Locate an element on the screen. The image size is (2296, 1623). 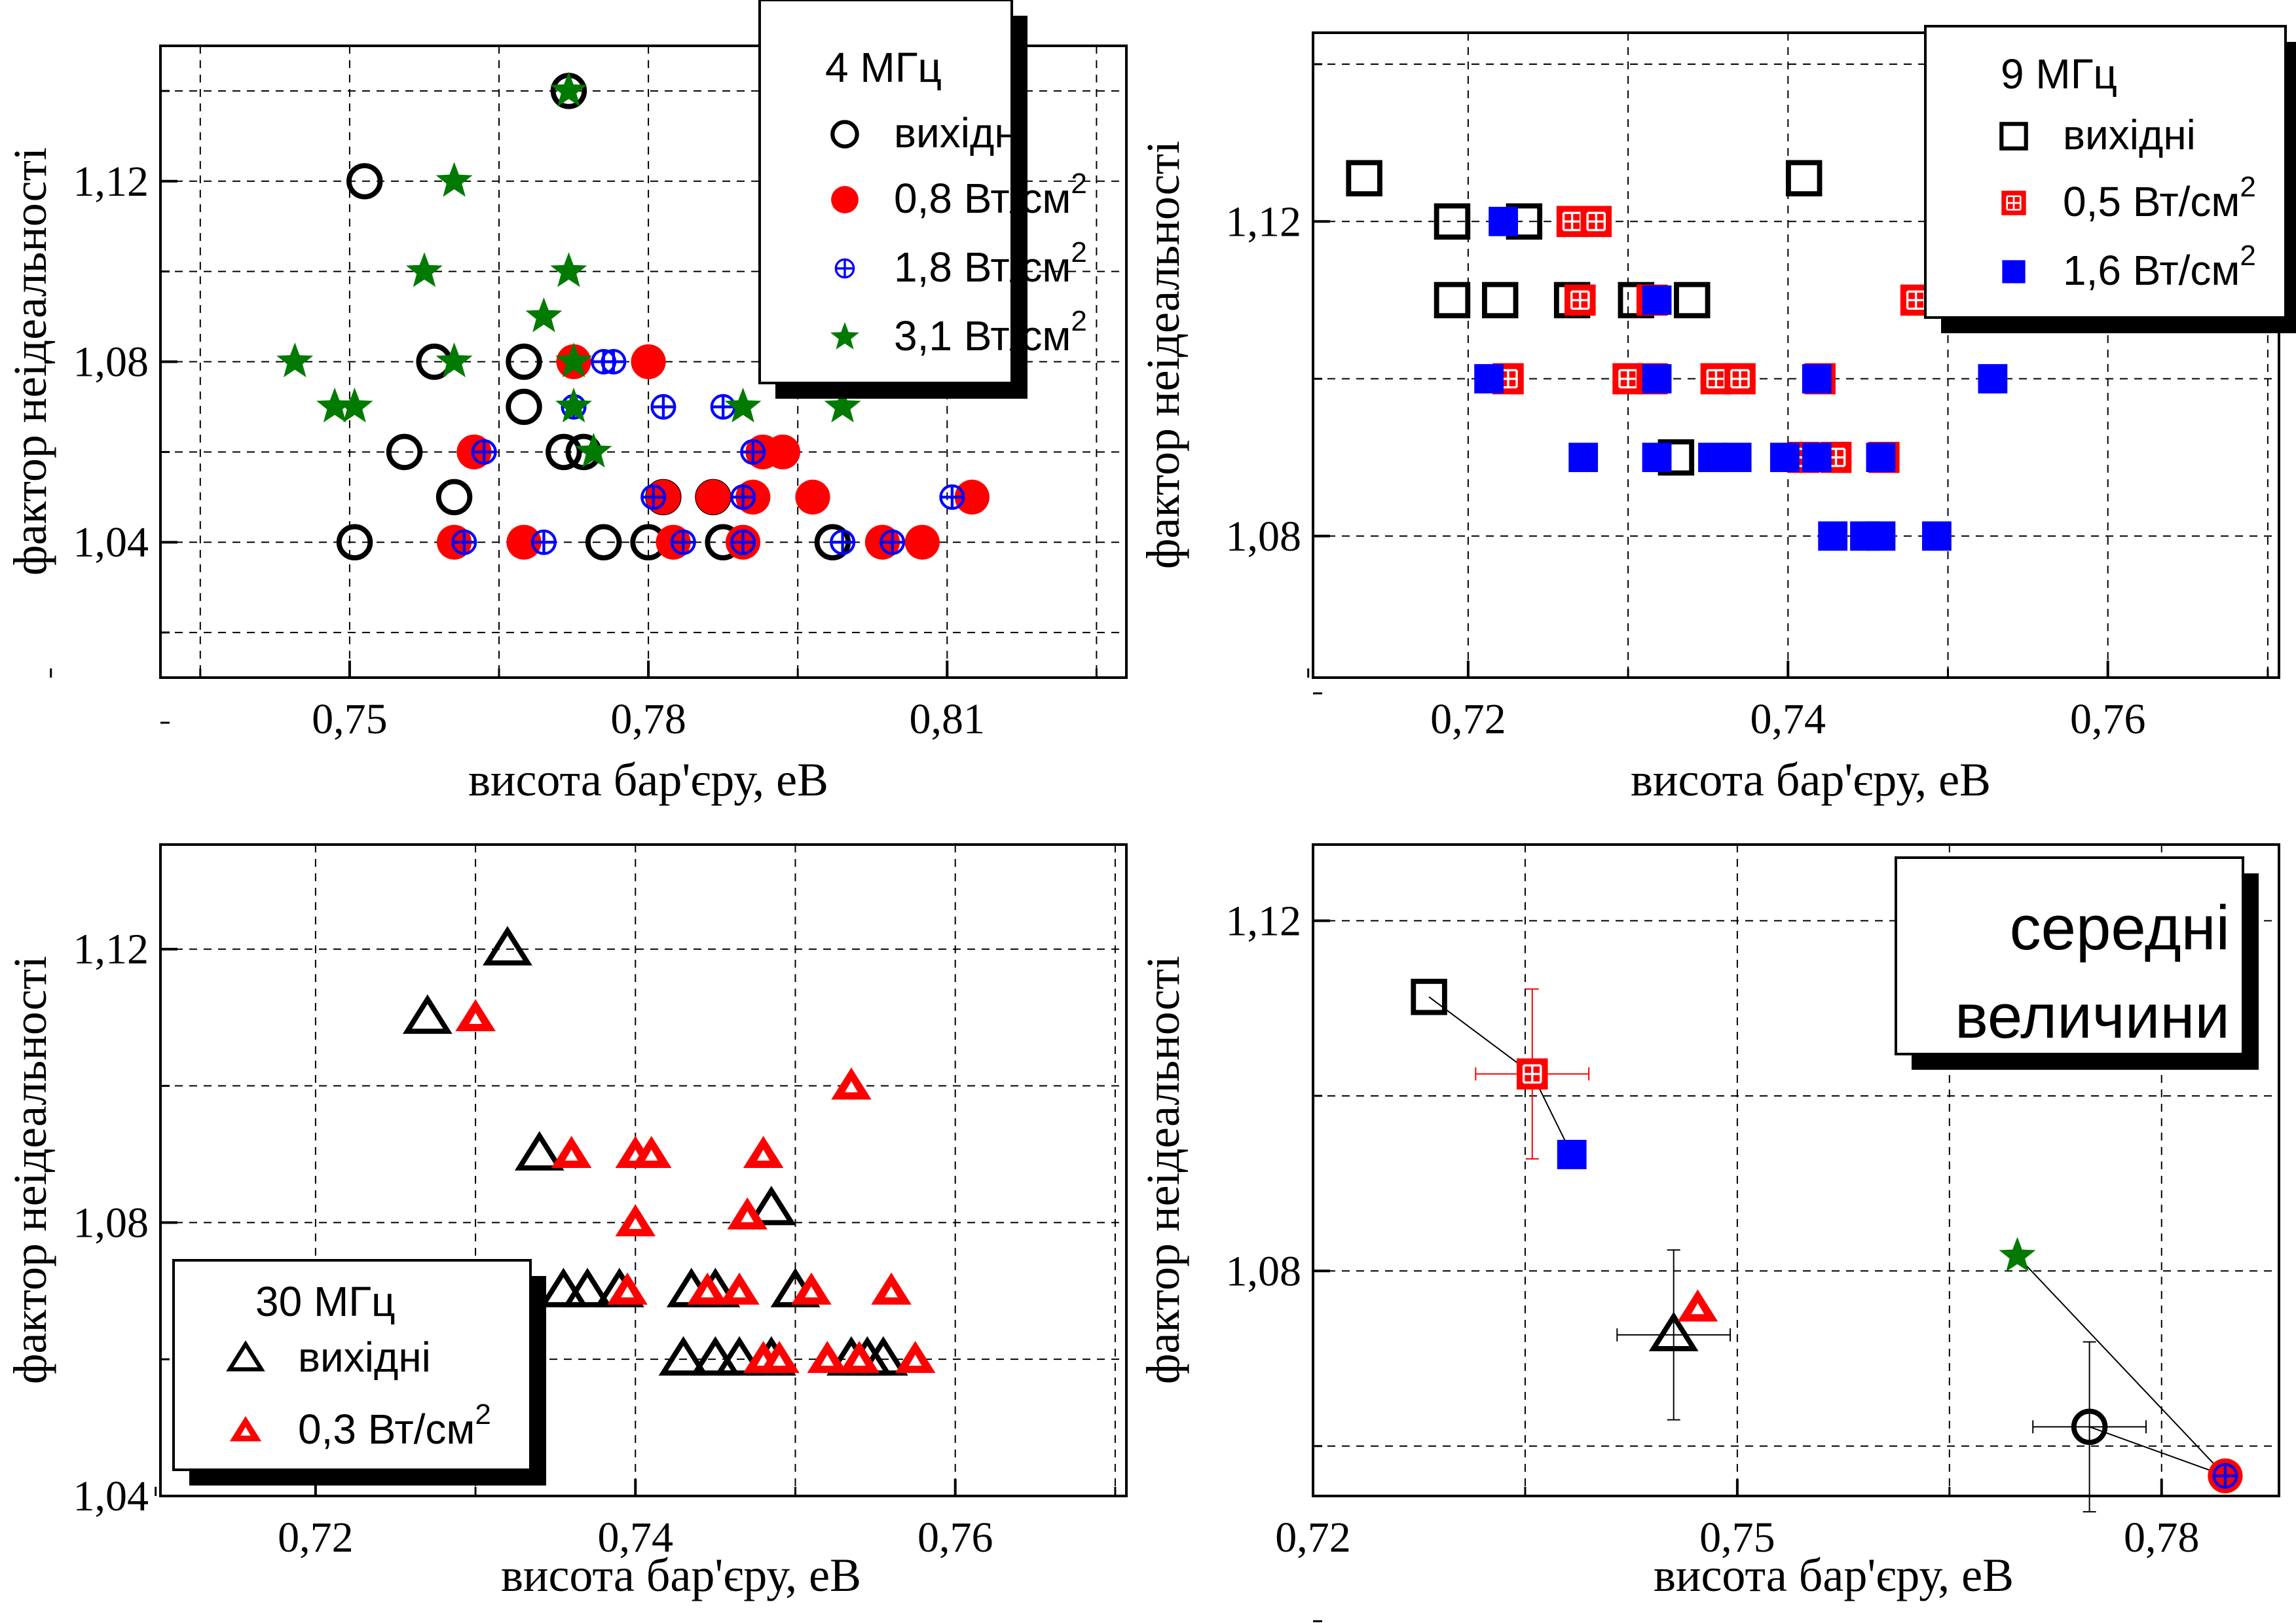
legend-entry-label: 1,6 Вт/см2 is located at coordinates (2159, 267).